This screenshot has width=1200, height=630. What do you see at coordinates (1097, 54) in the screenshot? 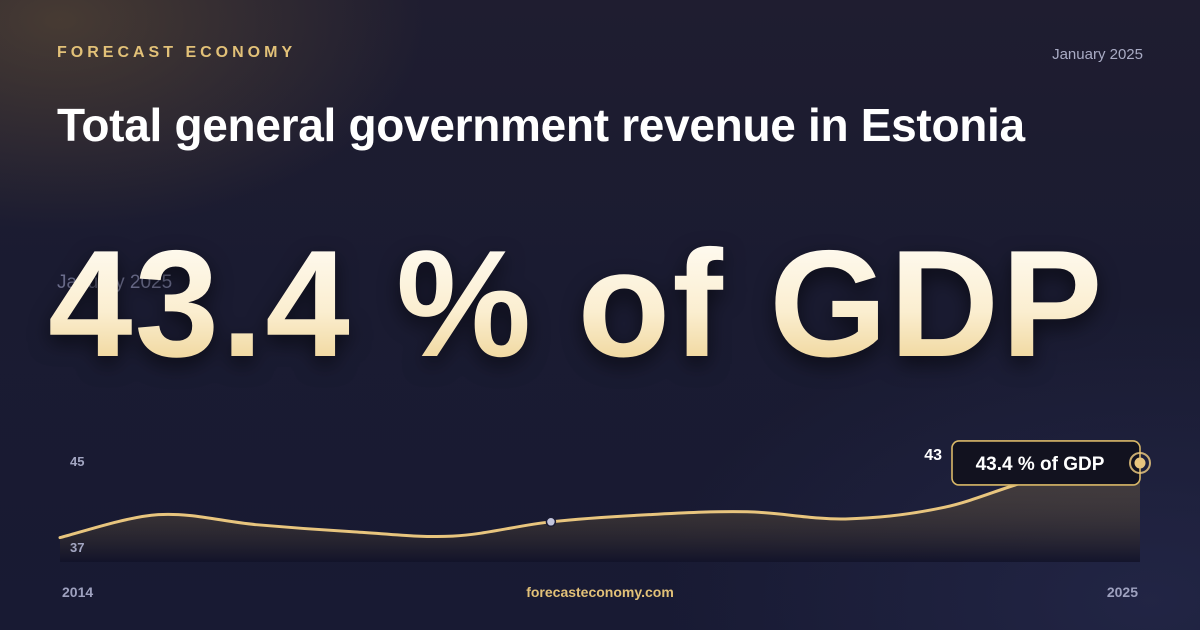
I see `report-date: January 2025` at bounding box center [1097, 54].